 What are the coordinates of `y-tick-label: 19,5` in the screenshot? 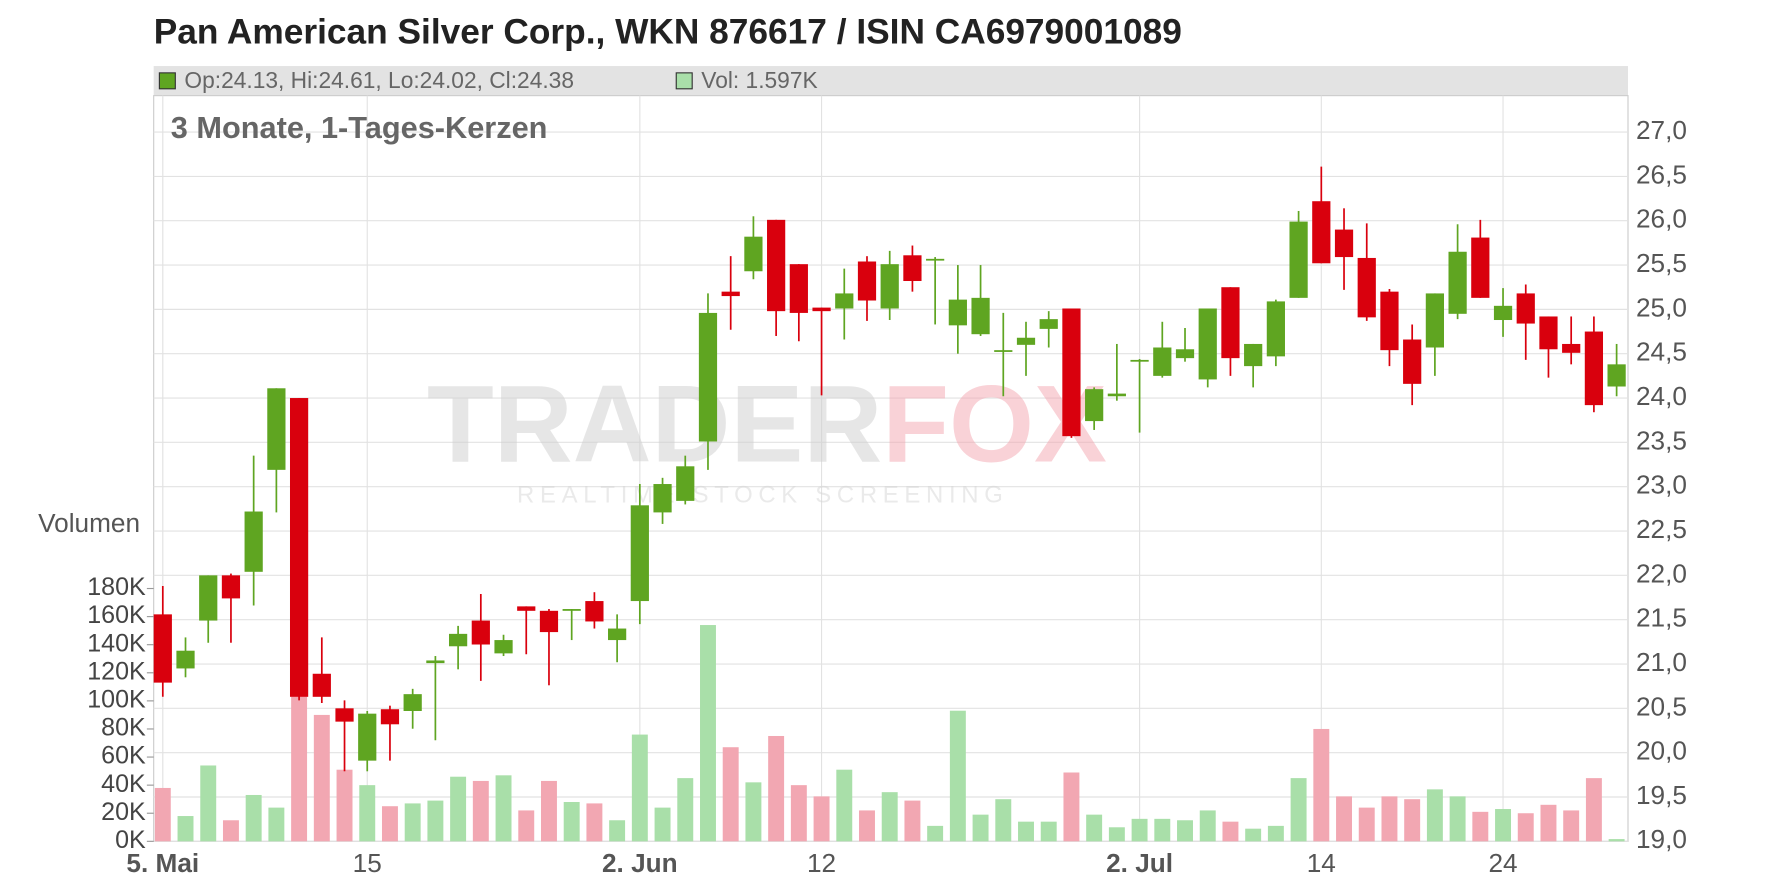 It's located at (1661, 795).